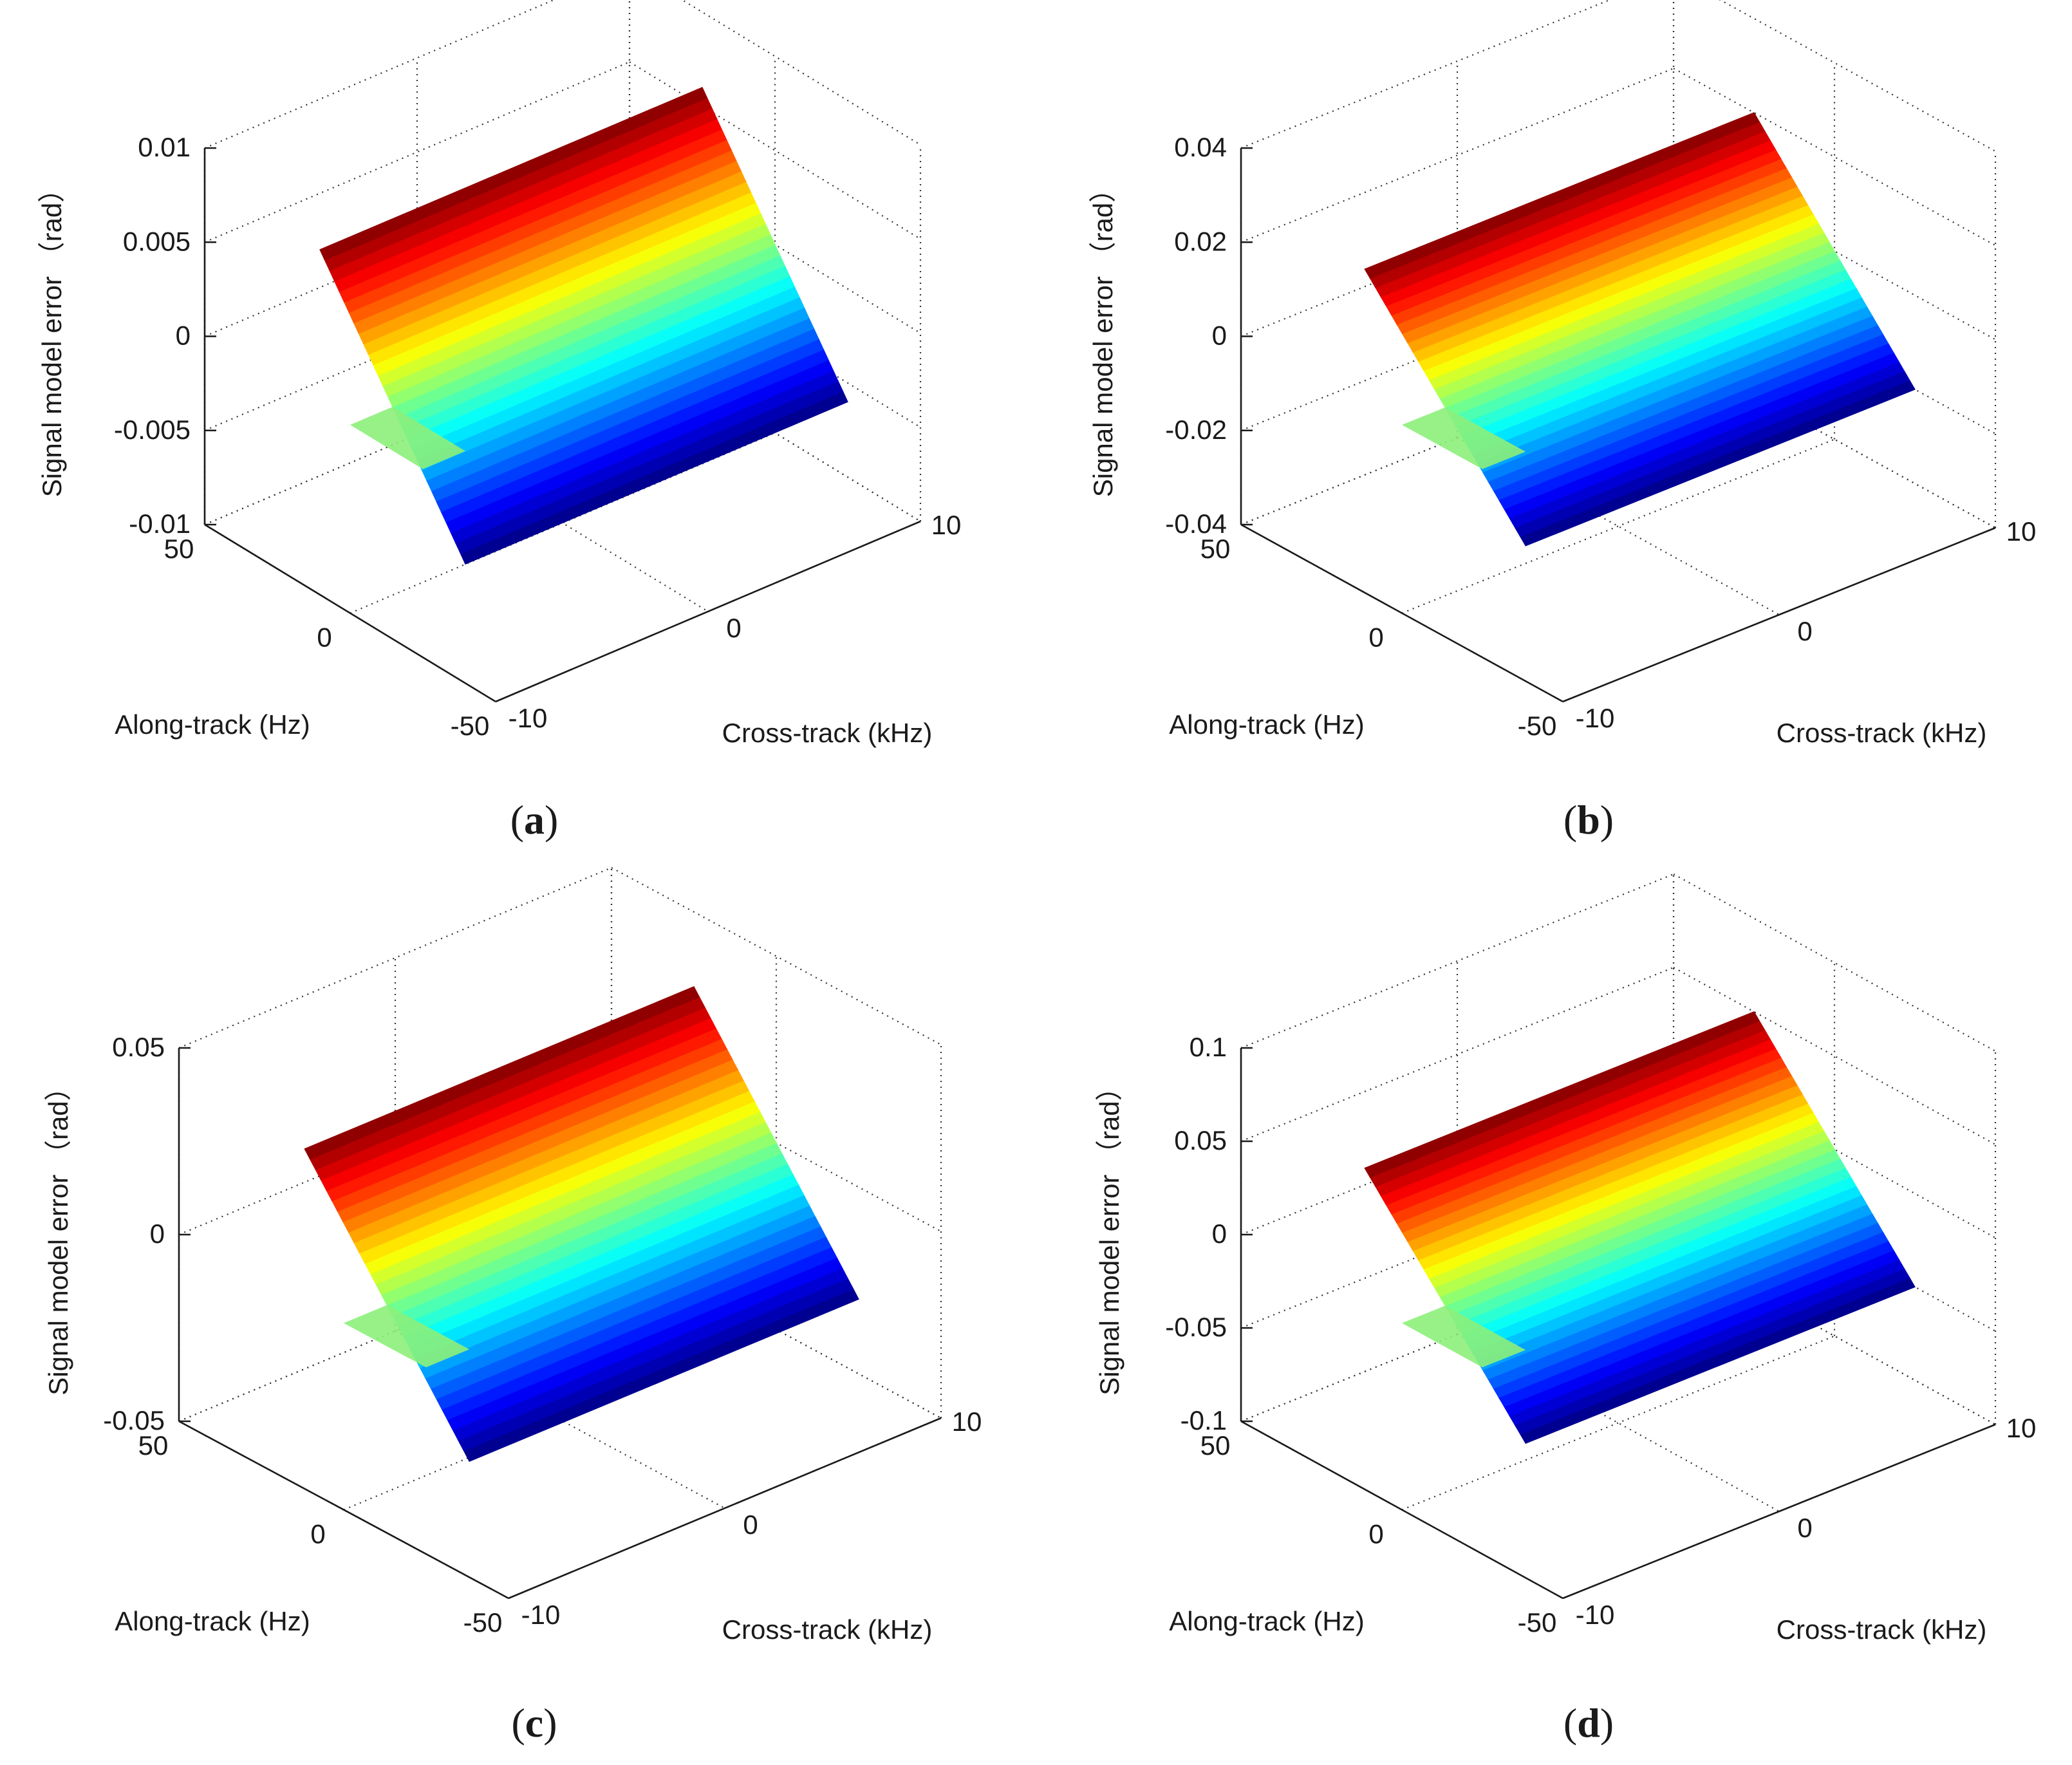 The width and height of the screenshot is (2072, 1765). I want to click on panel-label: (c), so click(534, 1723).